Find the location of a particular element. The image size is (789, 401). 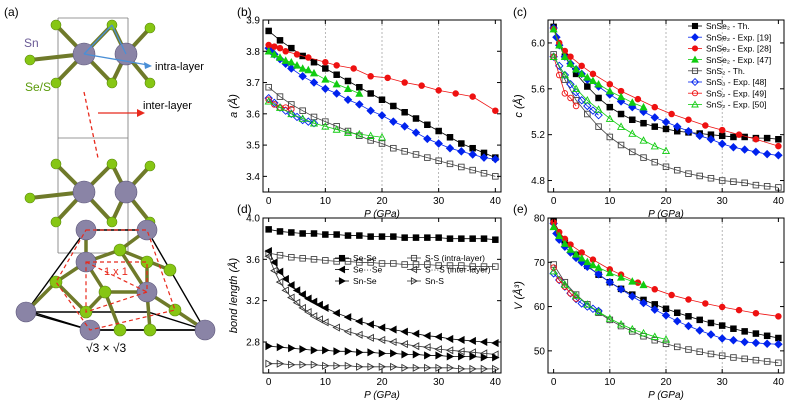

x-tick-label: 0 is located at coordinates (269, 201).